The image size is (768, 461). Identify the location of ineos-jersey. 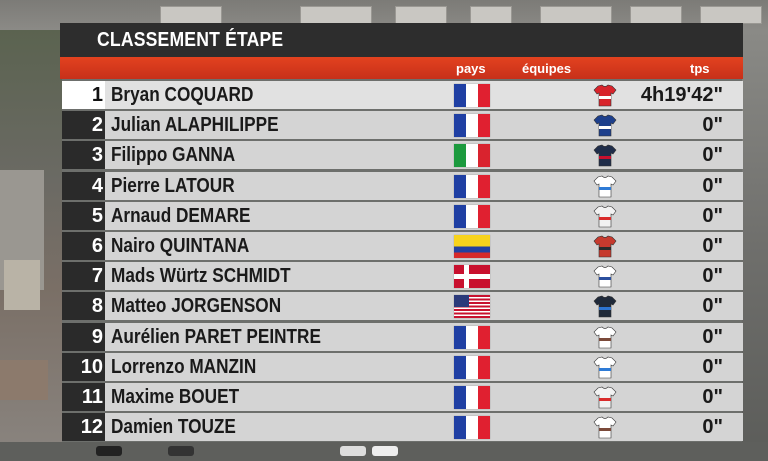
(605, 155).